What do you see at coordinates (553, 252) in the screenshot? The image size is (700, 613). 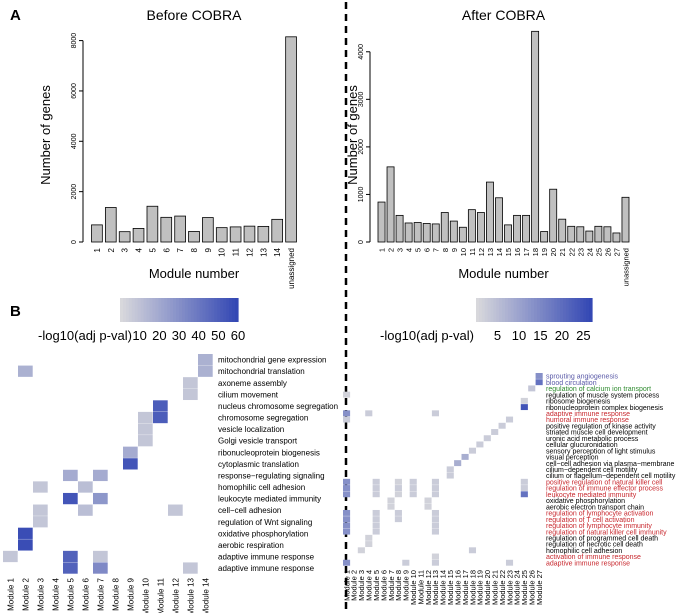 I see `after-bar-category-label: 20` at bounding box center [553, 252].